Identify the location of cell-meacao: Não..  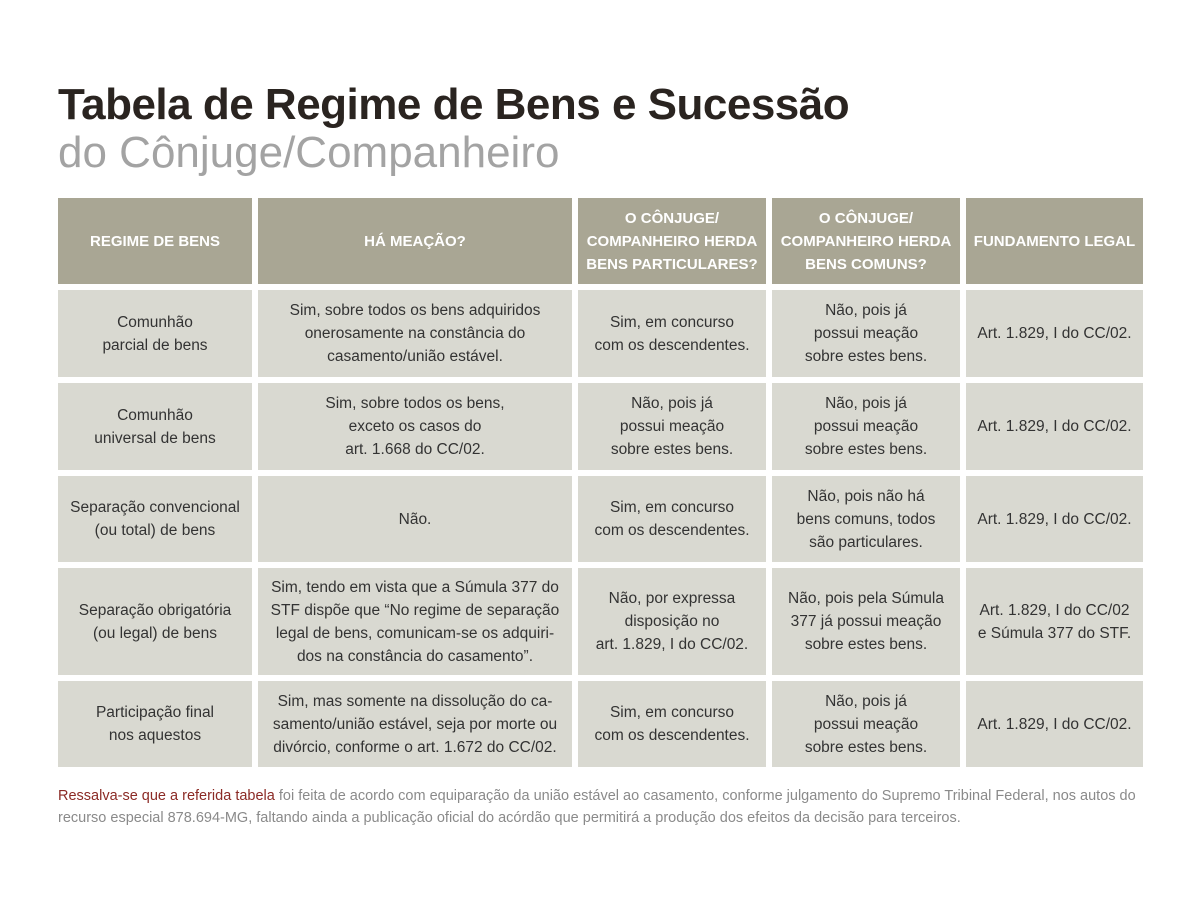
(415, 519).